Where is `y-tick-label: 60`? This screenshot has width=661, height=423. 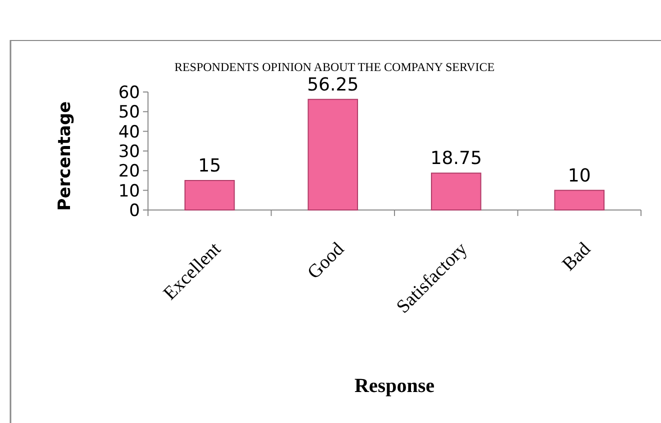
y-tick-label: 60 is located at coordinates (129, 92).